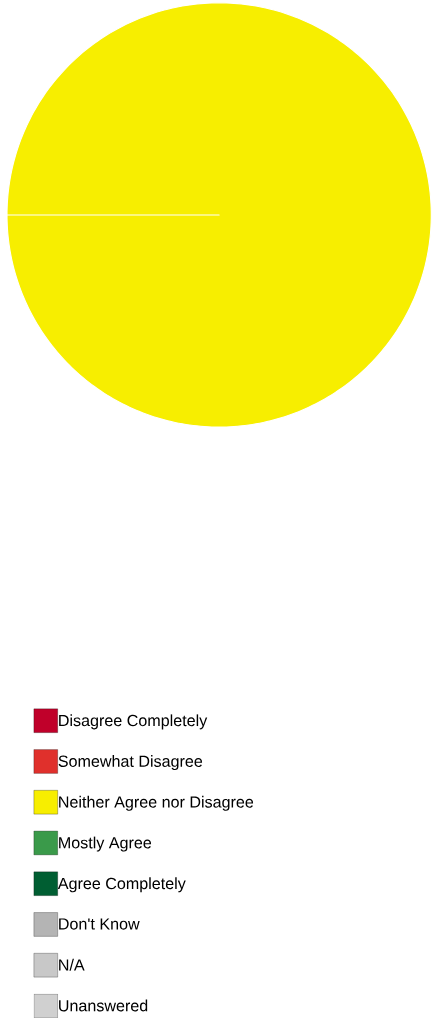 Image resolution: width=433 pixels, height=1018 pixels. What do you see at coordinates (72, 964) in the screenshot?
I see `legend-label: N/A` at bounding box center [72, 964].